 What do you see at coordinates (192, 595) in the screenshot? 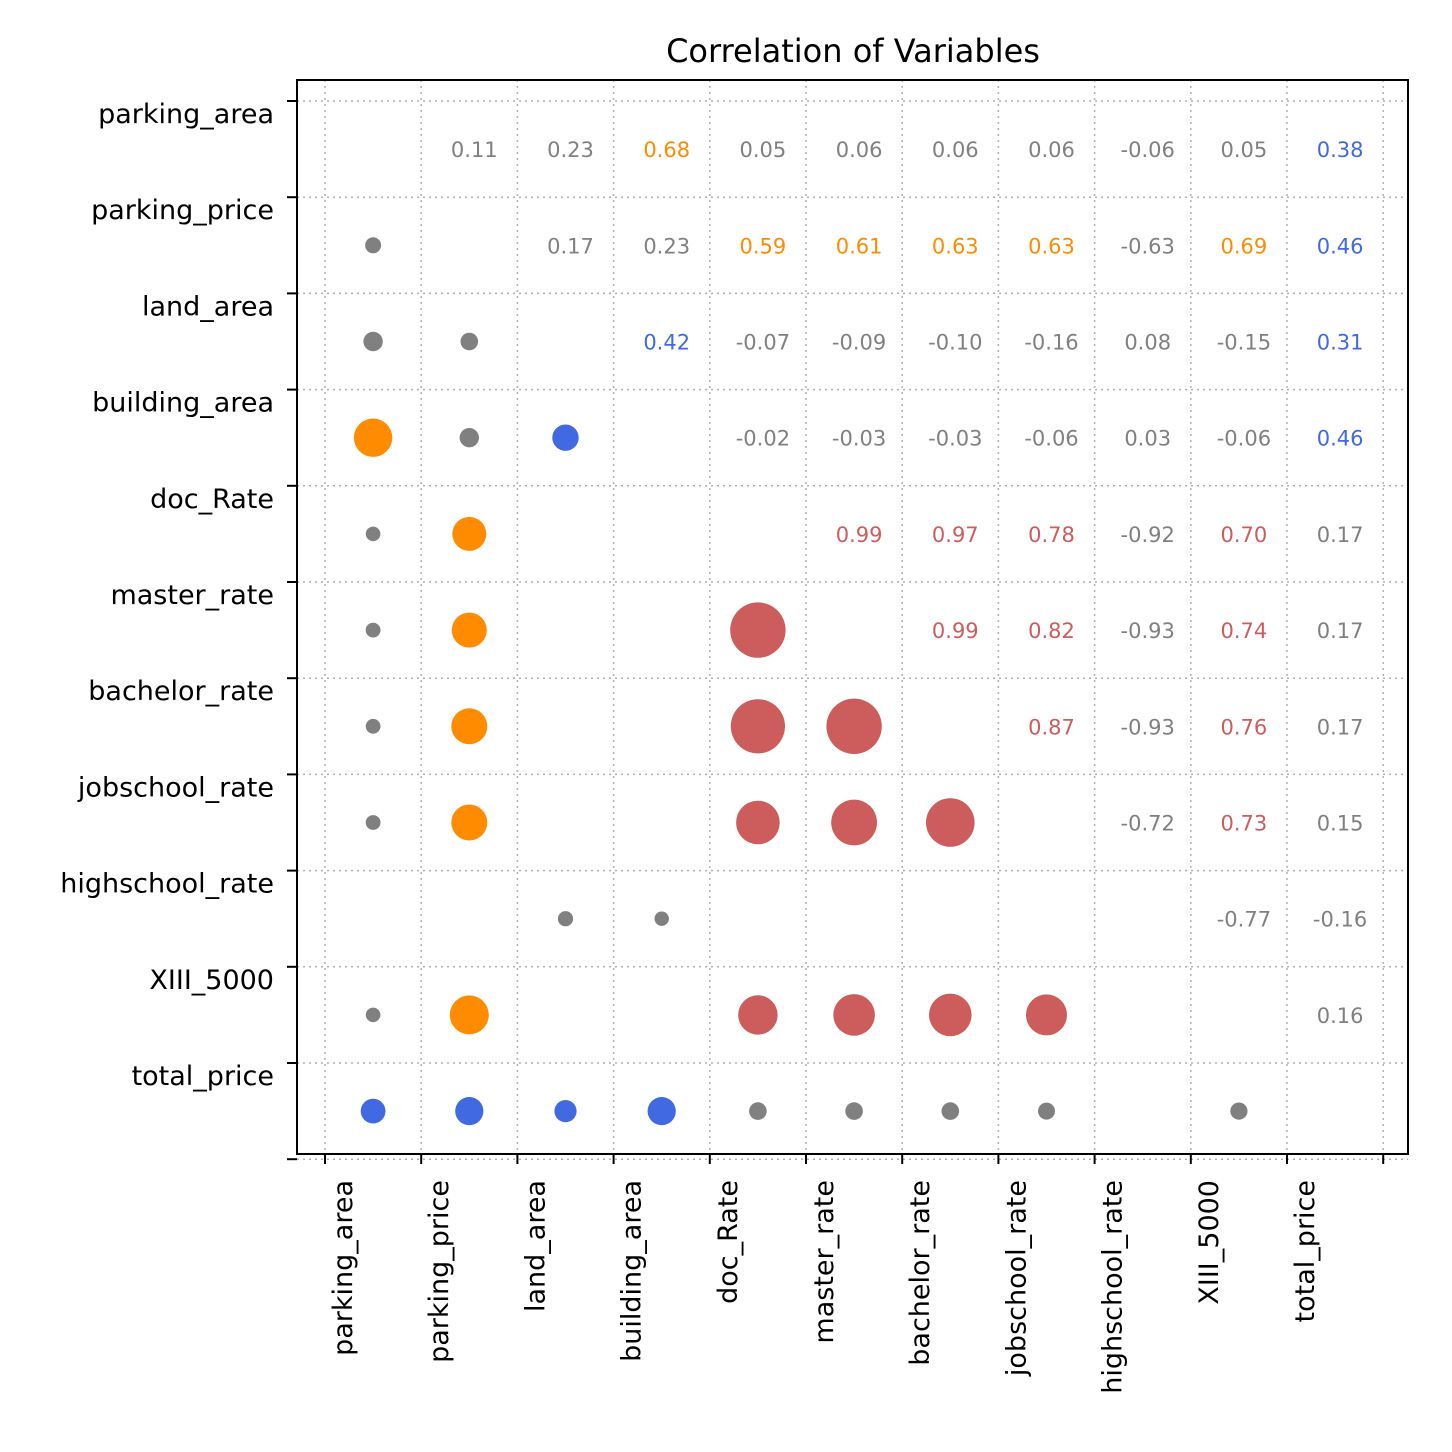
I see `y-tick-label: master_rate` at bounding box center [192, 595].